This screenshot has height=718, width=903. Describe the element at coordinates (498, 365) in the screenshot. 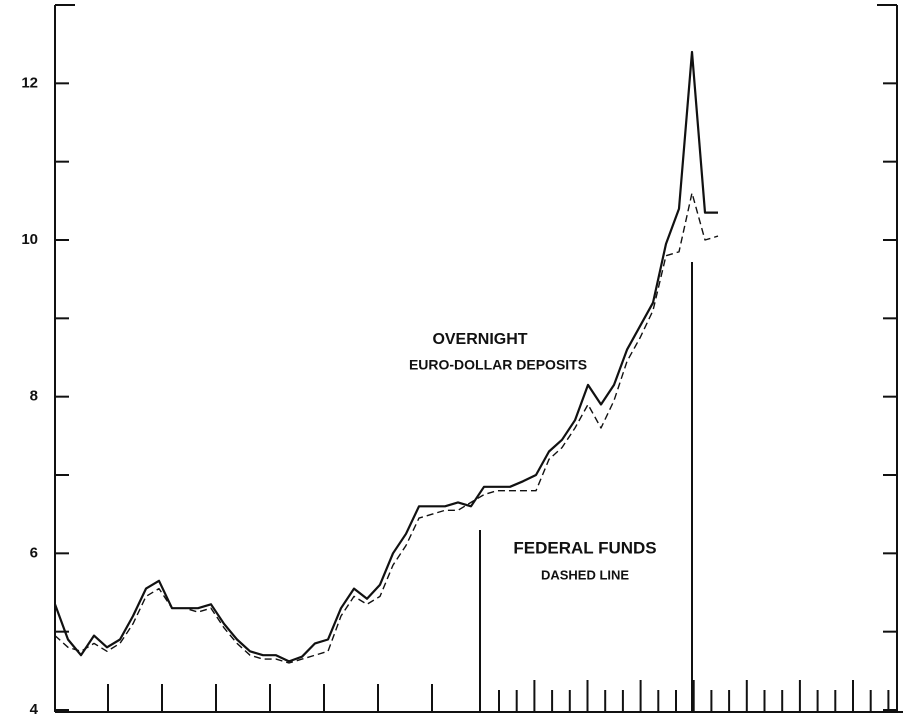

I see `annotation: EURO-DOLLAR DEPOSITS` at that location.